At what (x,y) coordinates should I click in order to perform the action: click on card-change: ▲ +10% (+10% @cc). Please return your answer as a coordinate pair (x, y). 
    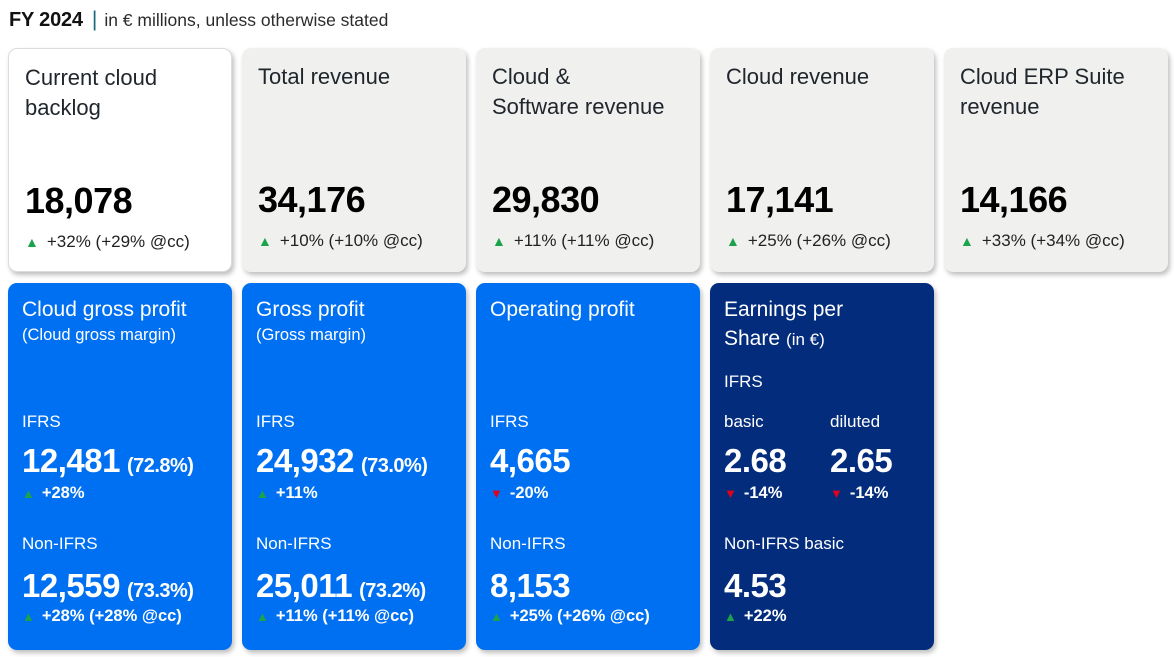
    Looking at the image, I should click on (340, 241).